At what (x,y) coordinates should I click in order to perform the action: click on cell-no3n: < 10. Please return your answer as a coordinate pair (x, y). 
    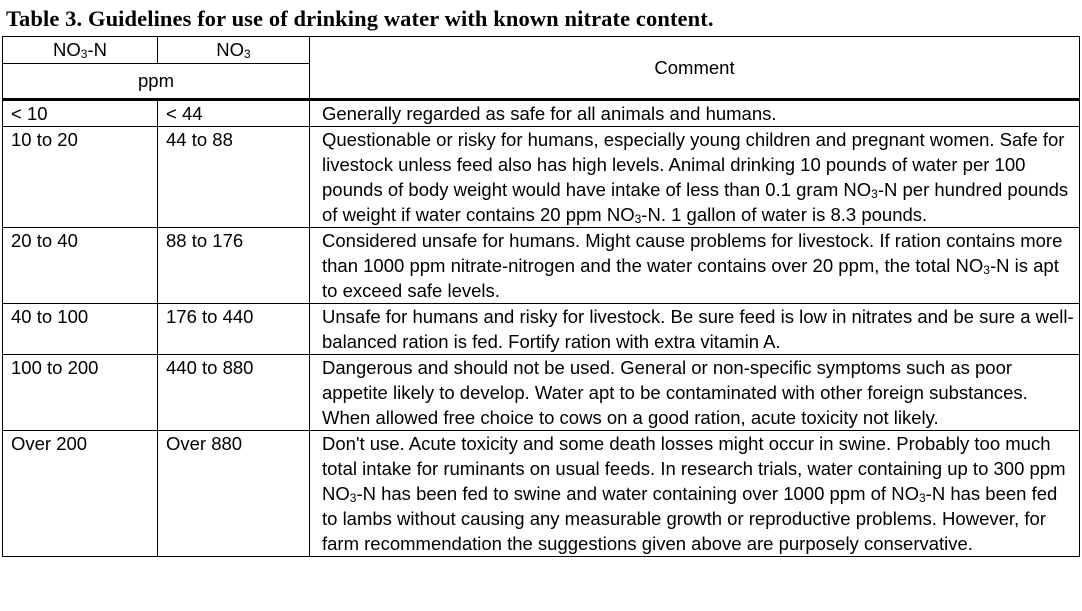
    Looking at the image, I should click on (80, 112).